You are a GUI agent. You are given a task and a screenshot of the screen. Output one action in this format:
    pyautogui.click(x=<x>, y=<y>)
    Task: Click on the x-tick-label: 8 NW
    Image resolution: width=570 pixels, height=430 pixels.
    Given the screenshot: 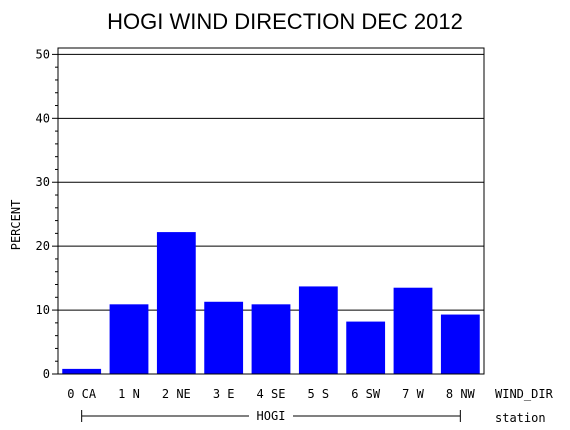 What is the action you would take?
    pyautogui.click(x=461, y=394)
    